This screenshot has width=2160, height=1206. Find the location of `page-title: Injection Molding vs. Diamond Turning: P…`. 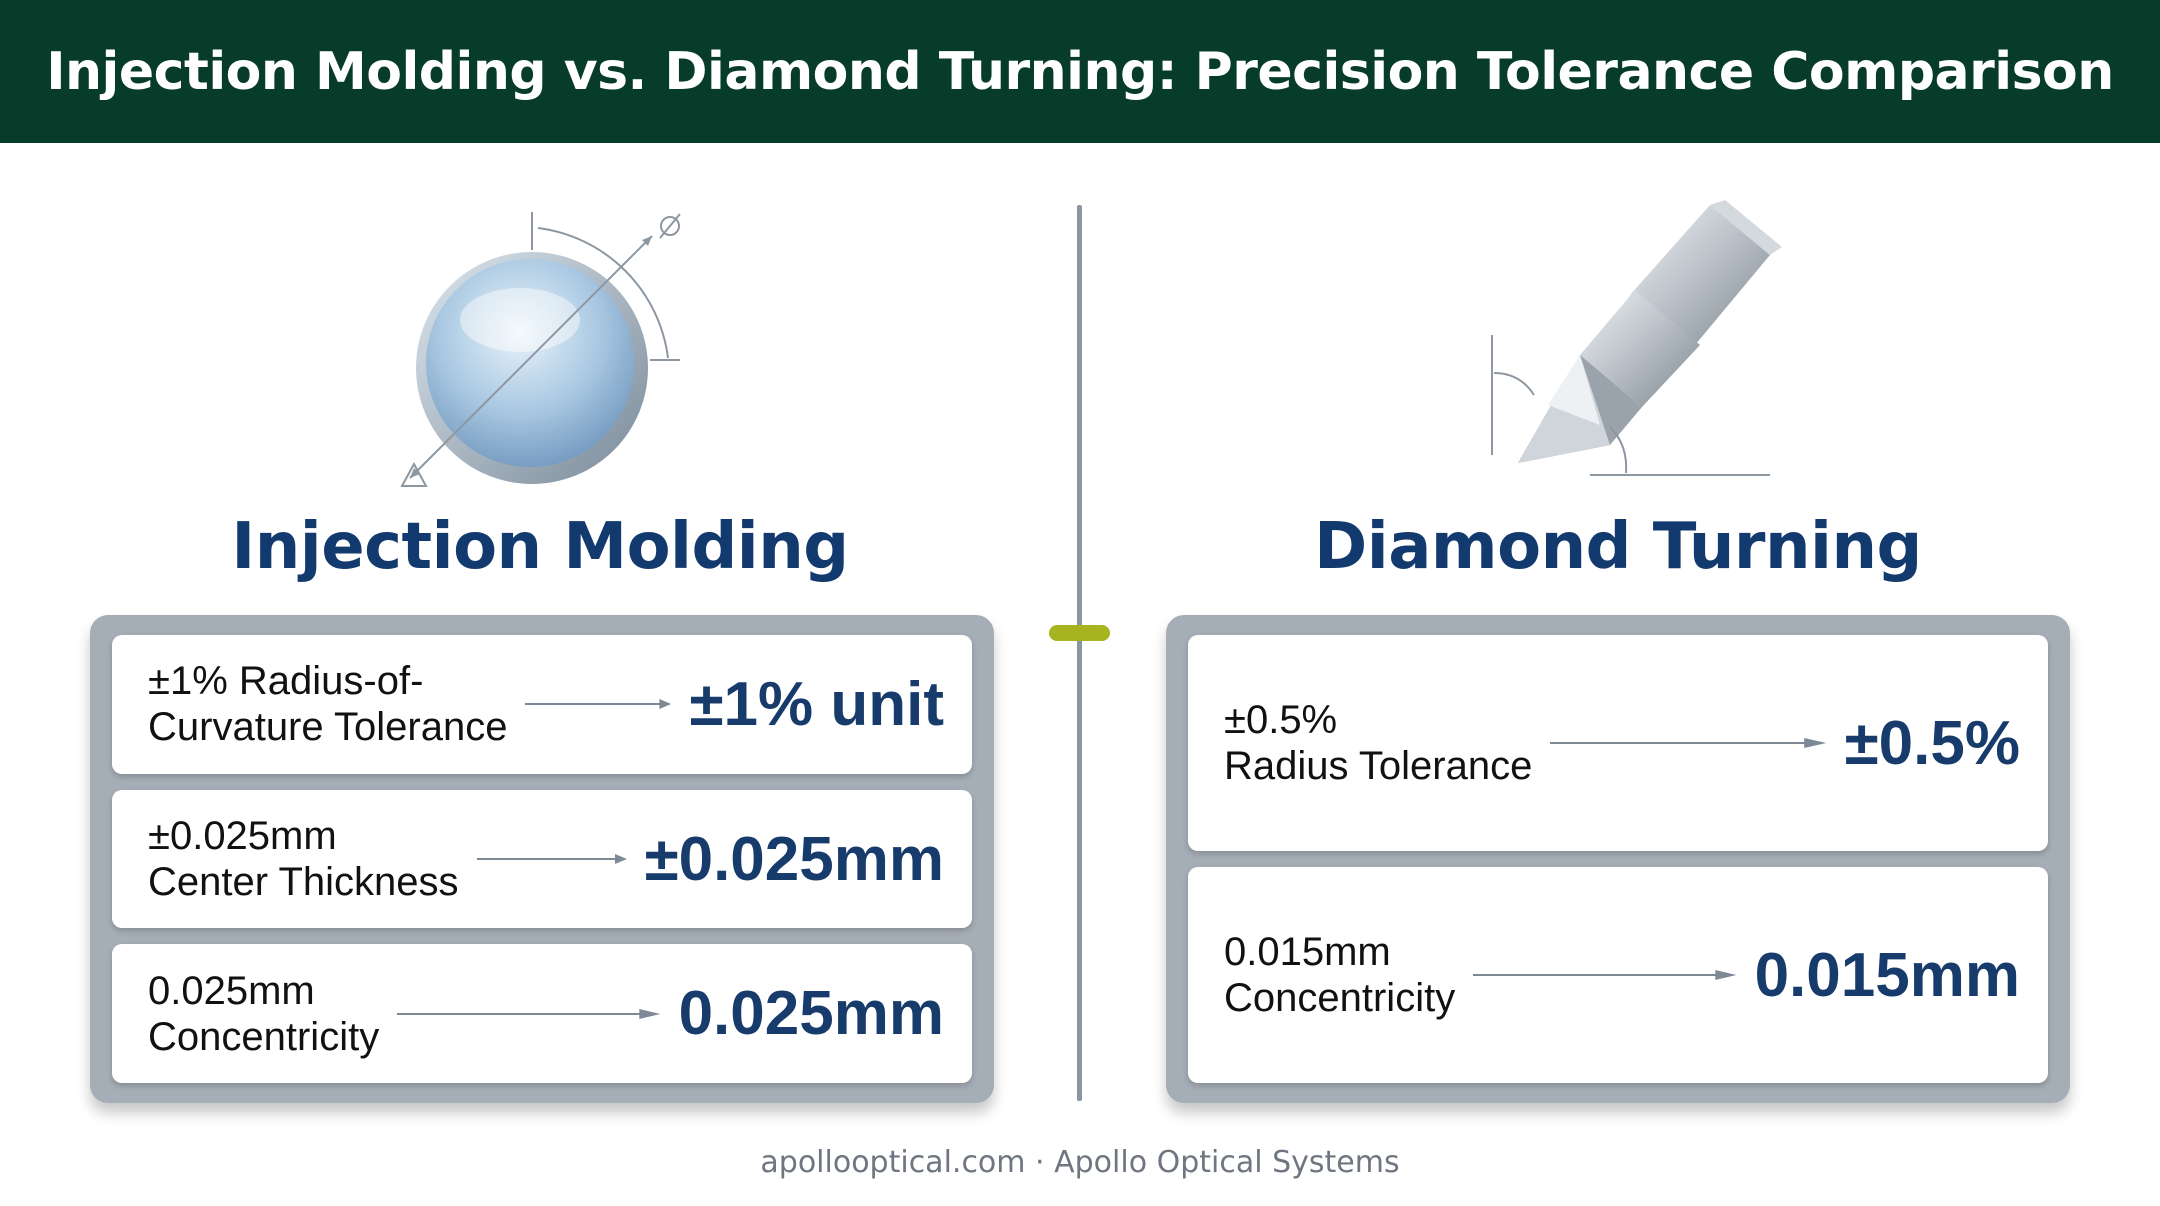

page-title: Injection Molding vs. Diamond Turning: P… is located at coordinates (1080, 71).